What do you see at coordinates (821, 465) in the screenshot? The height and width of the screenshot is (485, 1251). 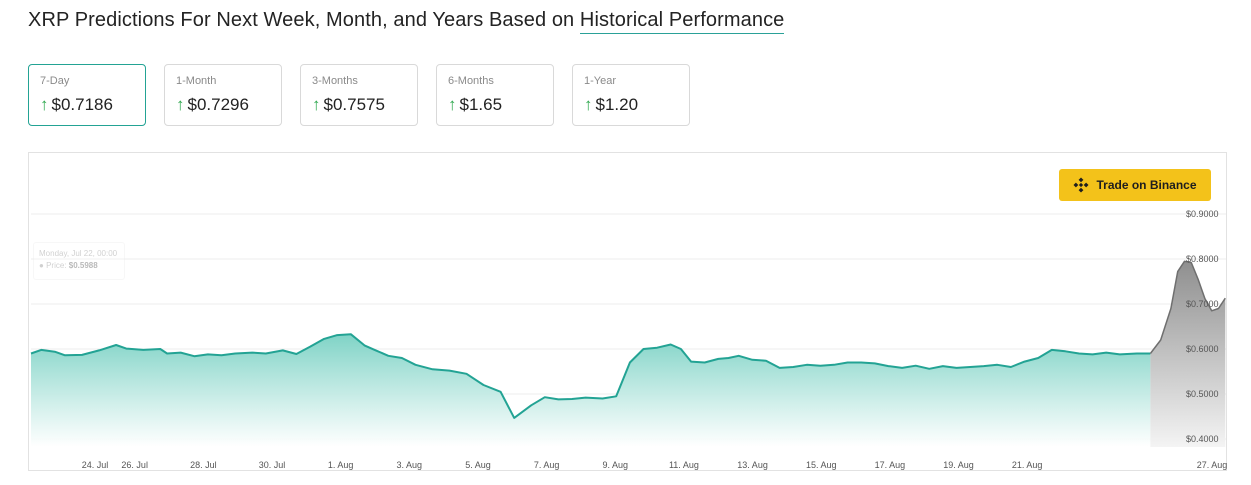 I see `x-tick-label: 15. Aug` at bounding box center [821, 465].